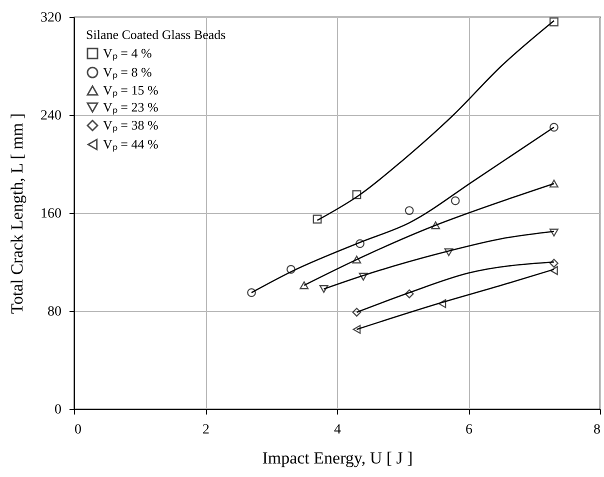 This screenshot has width=604, height=477. I want to click on y-tick-label: 320, so click(51, 18).